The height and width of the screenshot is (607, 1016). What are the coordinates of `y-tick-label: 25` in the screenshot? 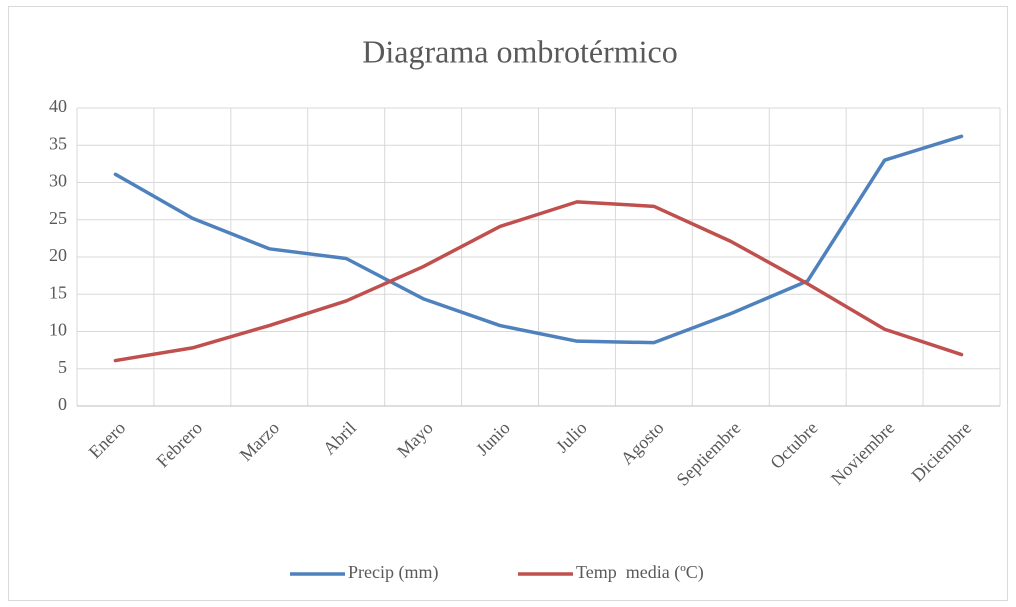 It's located at (58, 218).